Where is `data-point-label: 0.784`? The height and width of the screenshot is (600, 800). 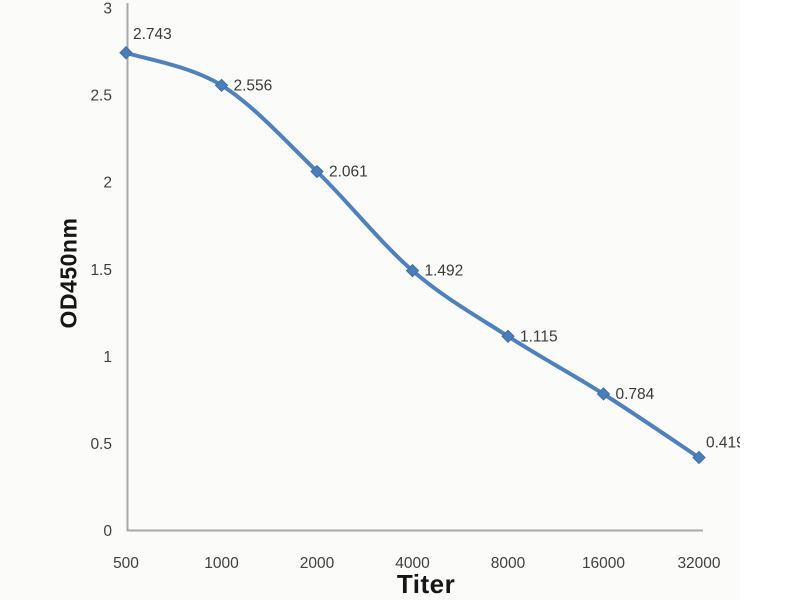
data-point-label: 0.784 is located at coordinates (635, 394).